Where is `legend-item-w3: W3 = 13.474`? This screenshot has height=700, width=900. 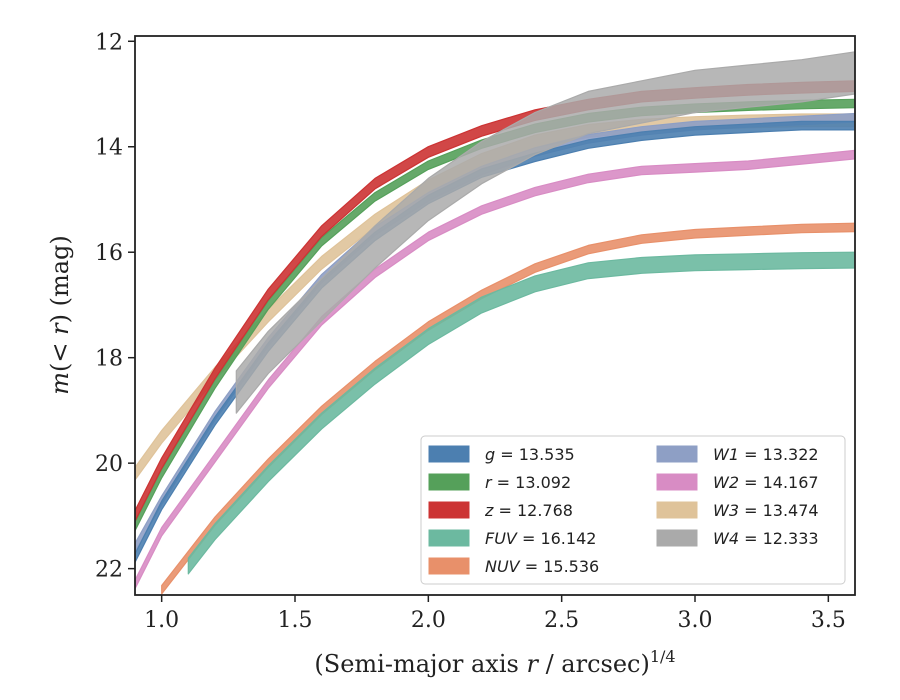 legend-item-w3: W3 = 13.474 is located at coordinates (737, 510).